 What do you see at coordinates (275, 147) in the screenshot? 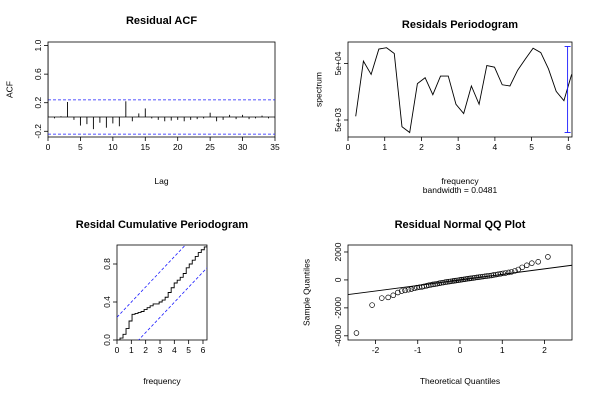
I see `x-tick-label: 35` at bounding box center [275, 147].